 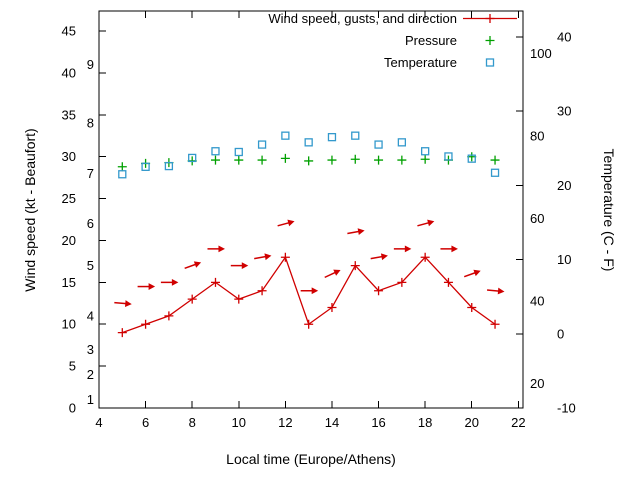 I want to click on beaufort-label: 2, so click(x=90, y=374).